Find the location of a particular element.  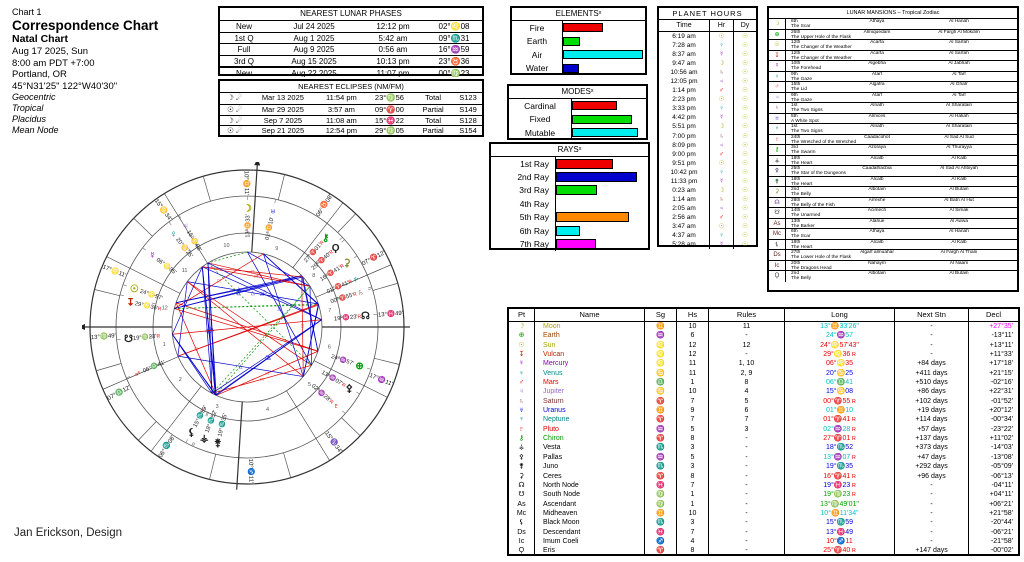

hour-ruler-icon: ♃ is located at coordinates (722, 208).